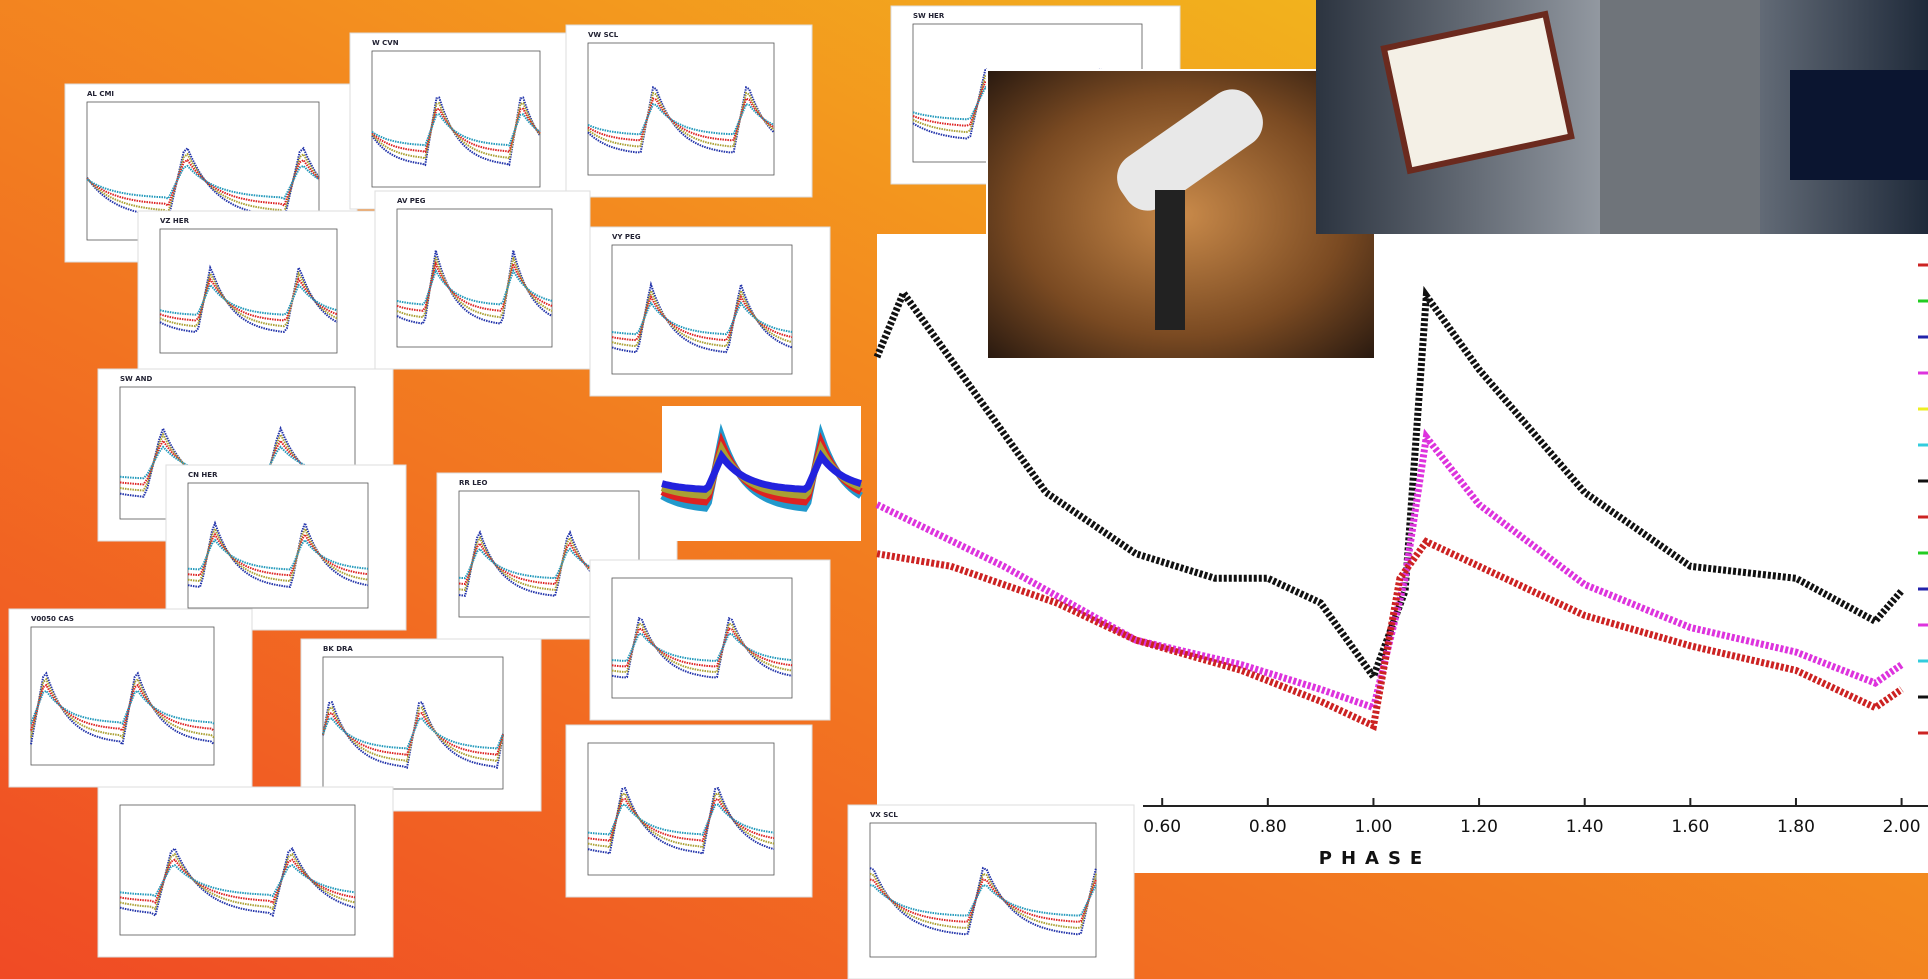 The image size is (1928, 979). What do you see at coordinates (1690, 827) in the screenshot?
I see `x-tick-label: 1.60` at bounding box center [1690, 827].